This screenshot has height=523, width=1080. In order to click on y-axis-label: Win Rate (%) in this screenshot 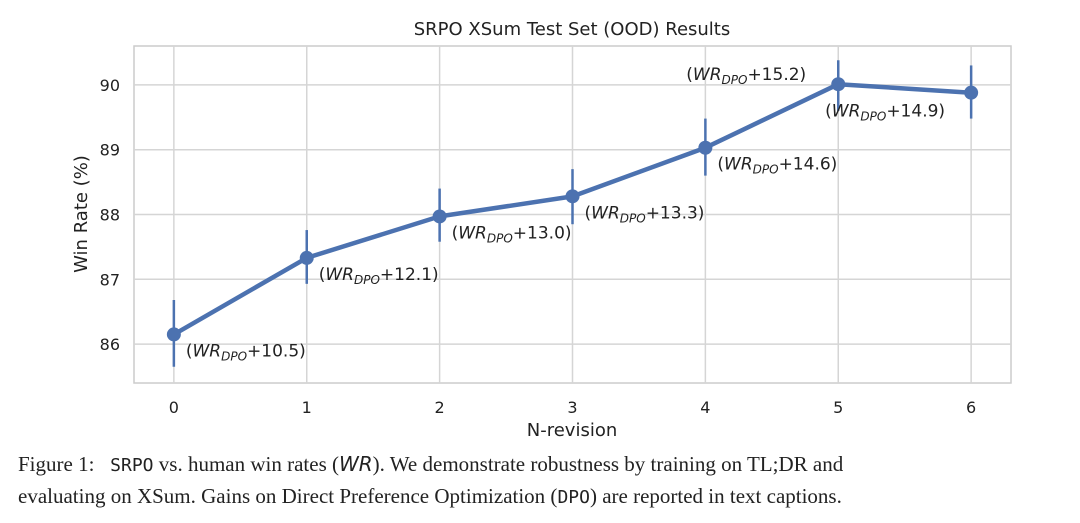, I will do `click(81, 214)`.